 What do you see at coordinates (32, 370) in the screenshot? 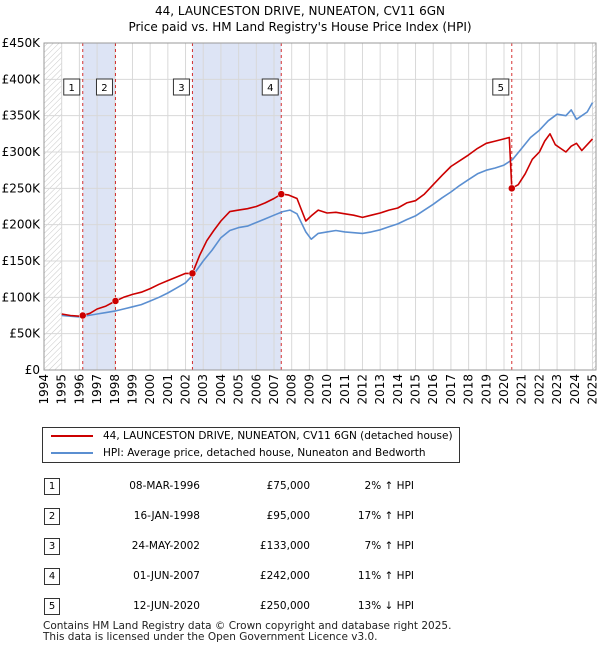
I see `y-tick-label: £0` at bounding box center [32, 370].